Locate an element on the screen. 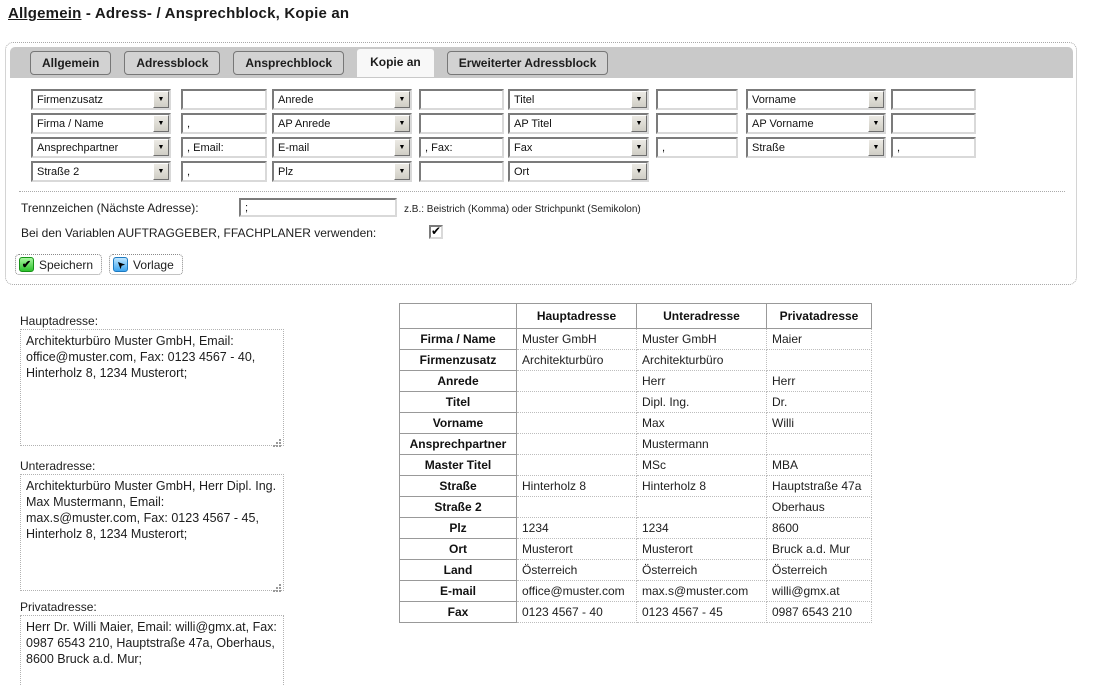  table-cell: Bruck a.d. Mur is located at coordinates (819, 549).